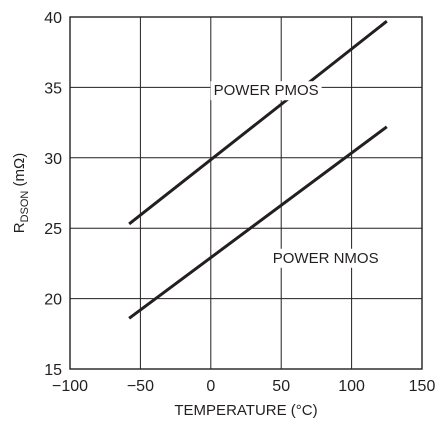 This screenshot has height=430, width=438. I want to click on x-tick-label: 150, so click(422, 386).